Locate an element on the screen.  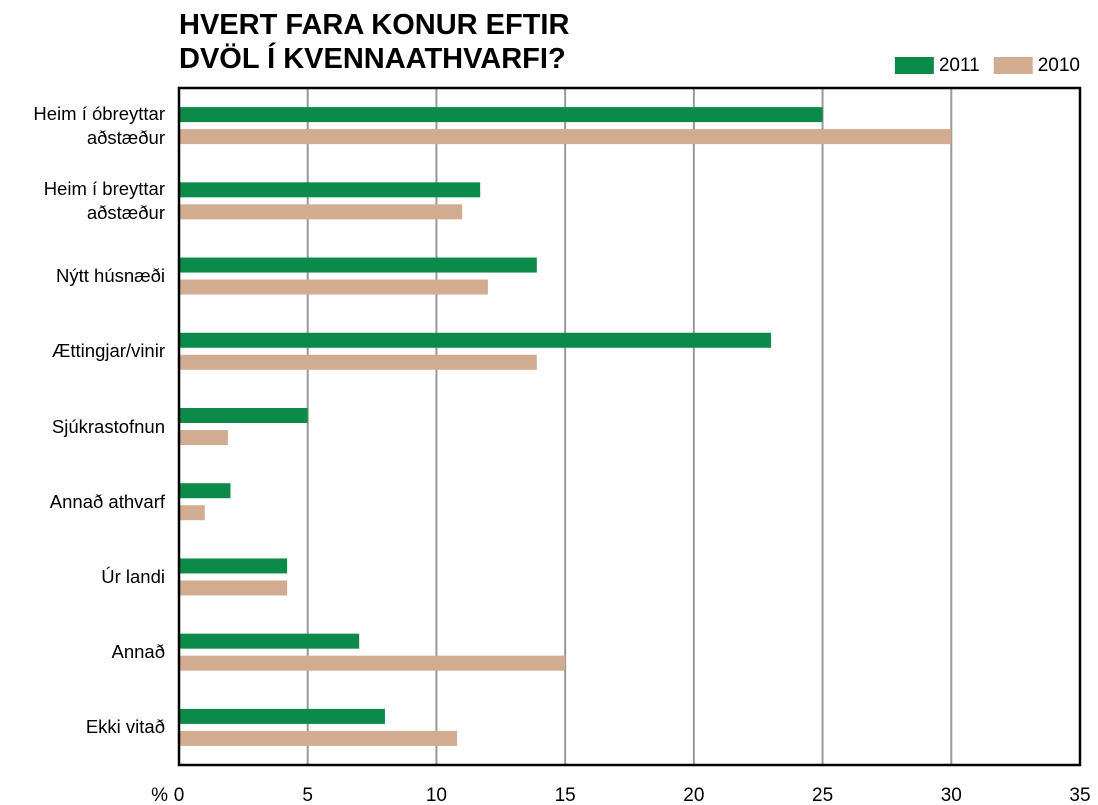
x-tick-label: 0 is located at coordinates (179, 795).